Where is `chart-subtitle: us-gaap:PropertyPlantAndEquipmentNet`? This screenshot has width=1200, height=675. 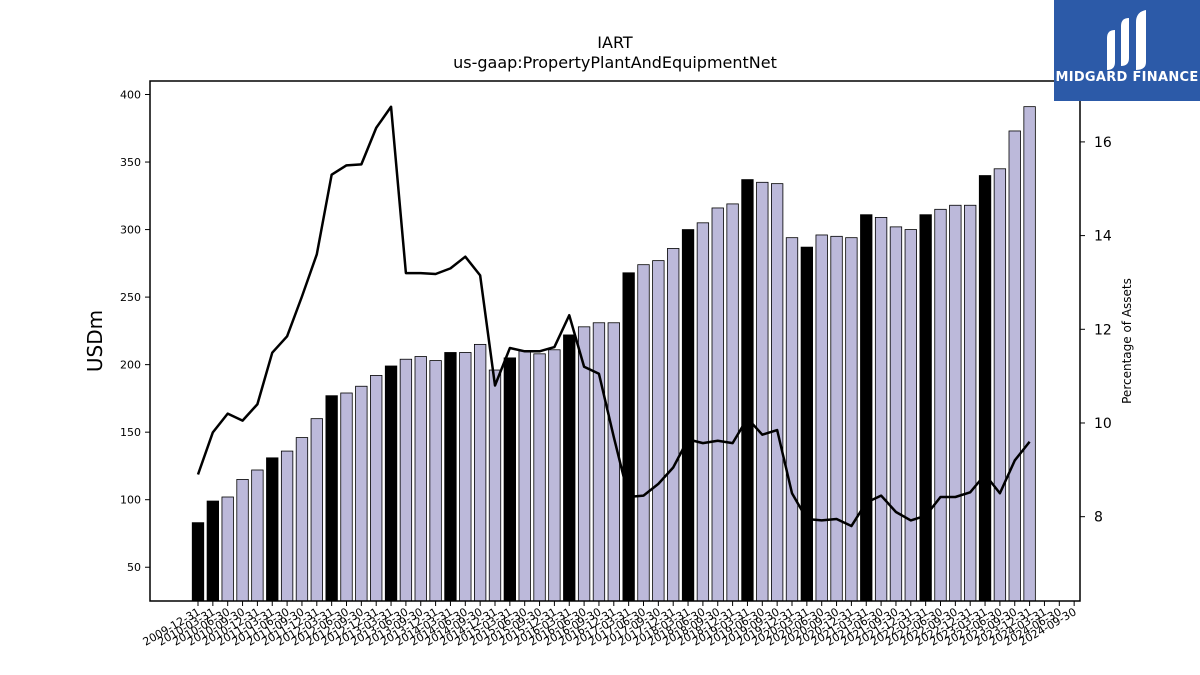 chart-subtitle: us-gaap:PropertyPlantAndEquipmentNet is located at coordinates (615, 62).